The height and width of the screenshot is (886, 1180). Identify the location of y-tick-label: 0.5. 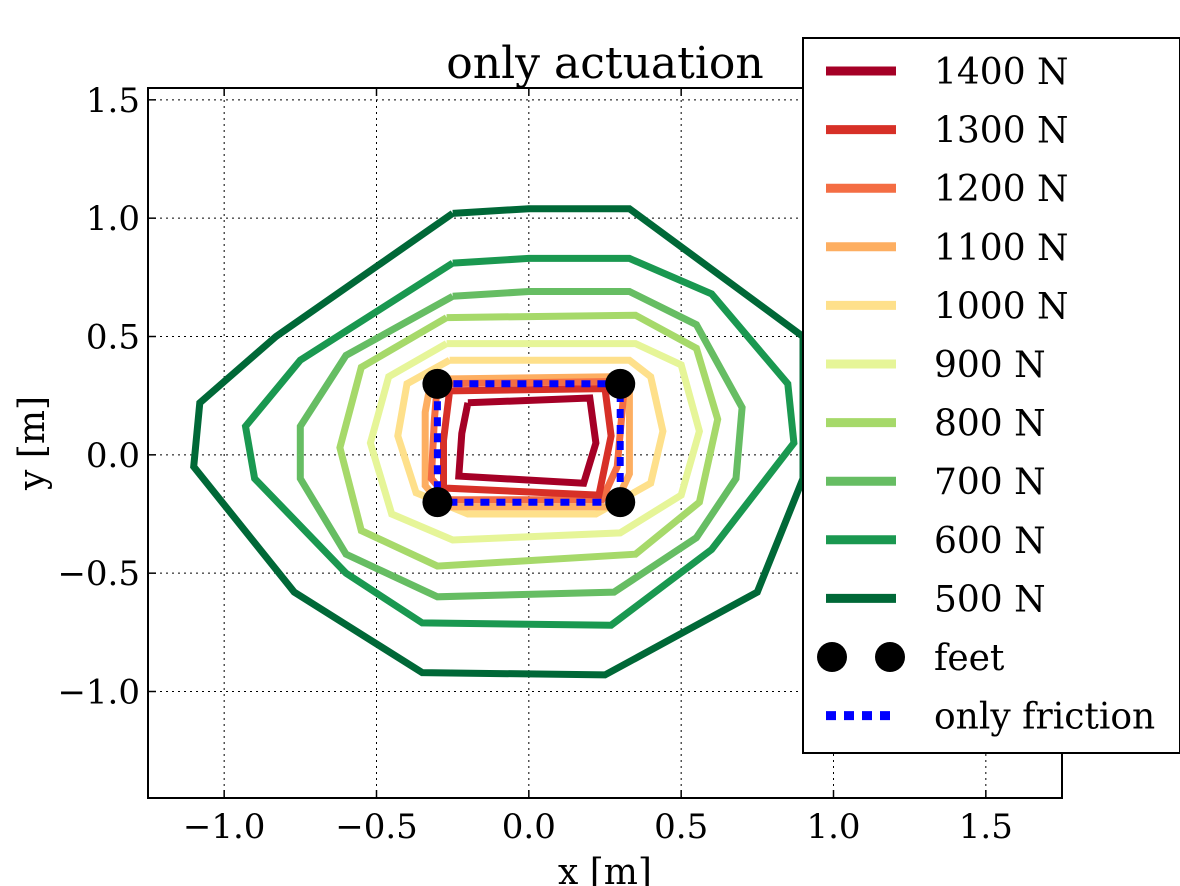
(113, 338).